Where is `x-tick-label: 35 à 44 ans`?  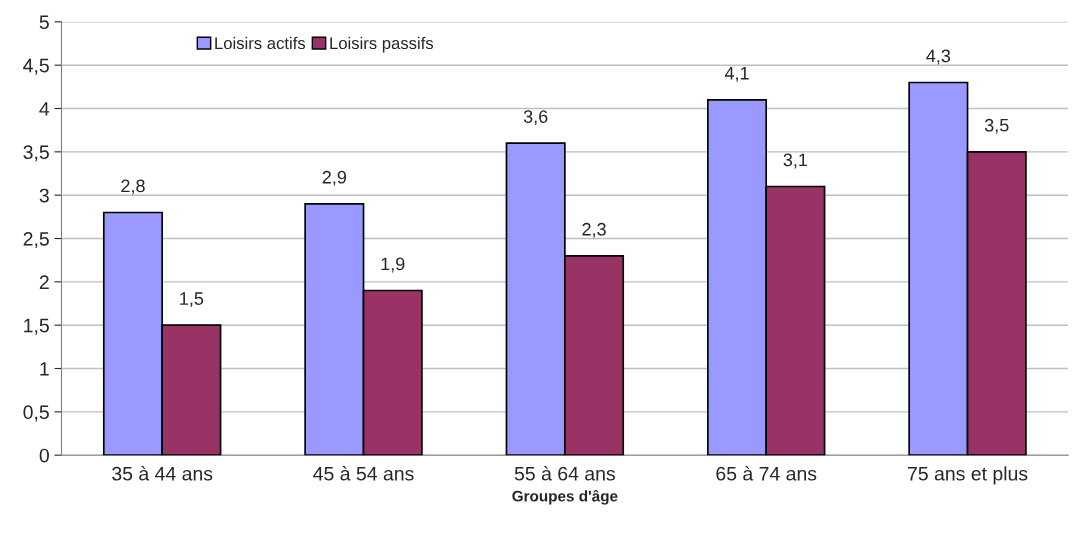
x-tick-label: 35 à 44 ans is located at coordinates (162, 473).